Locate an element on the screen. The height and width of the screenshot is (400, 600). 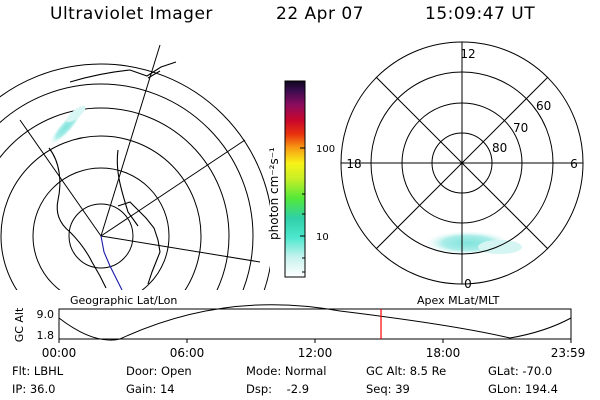
mlat-label-60: 60 is located at coordinates (543, 106).